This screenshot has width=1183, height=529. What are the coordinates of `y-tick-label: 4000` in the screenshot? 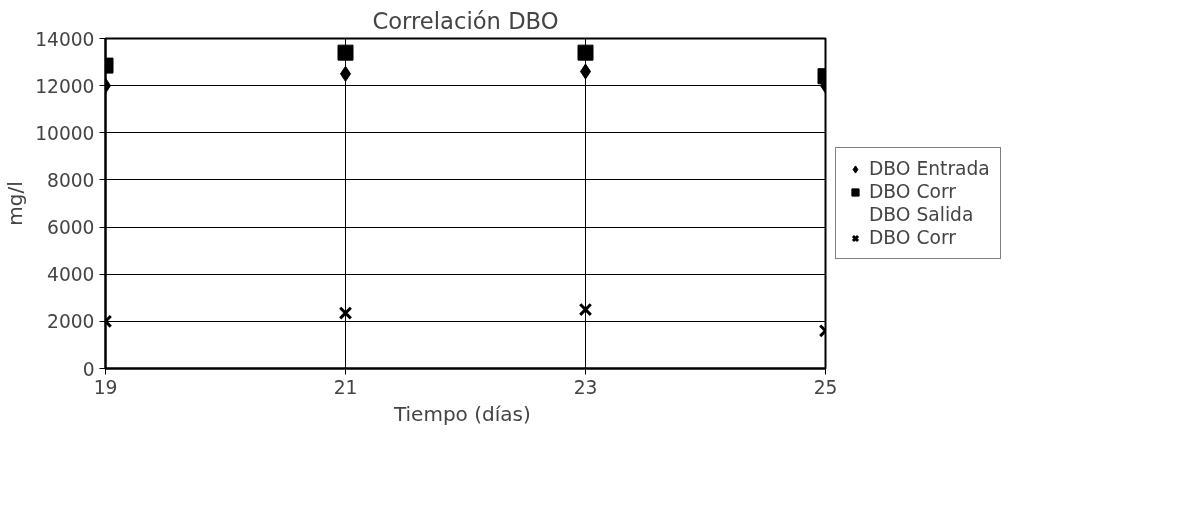 It's located at (71, 275).